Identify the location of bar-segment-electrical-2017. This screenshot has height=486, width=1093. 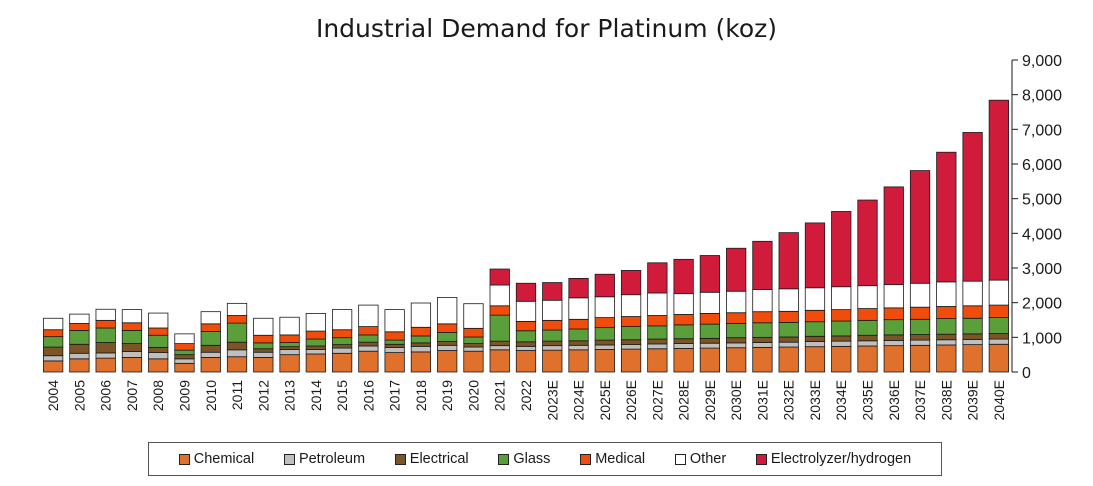
(394, 345).